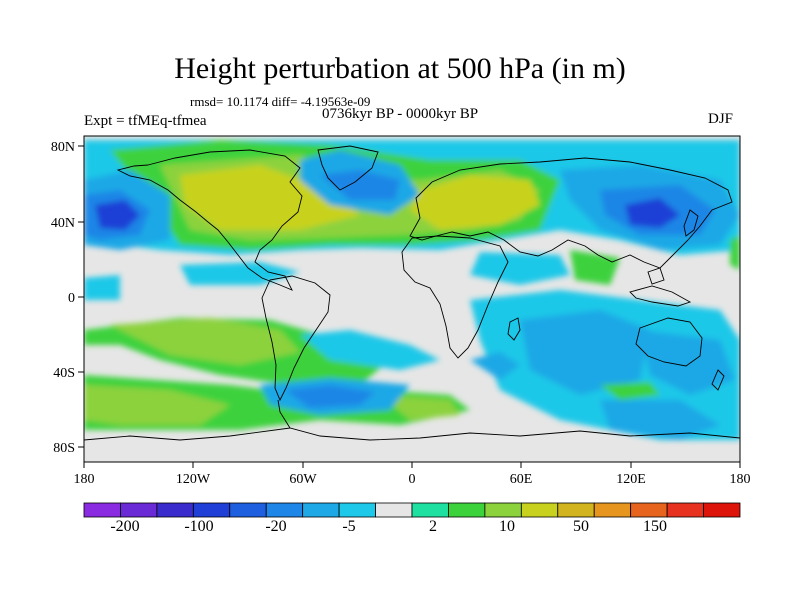  I want to click on lat-label-0: 0, so click(71, 298).